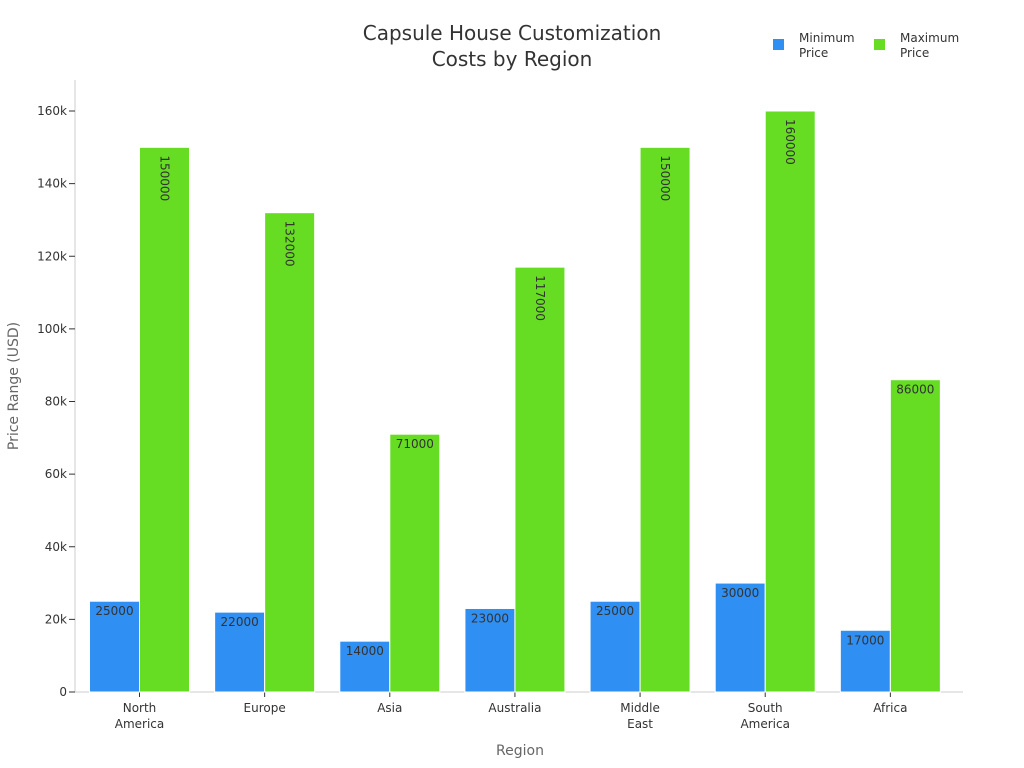  Describe the element at coordinates (415, 444) in the screenshot. I see `data-label: 71000` at that location.